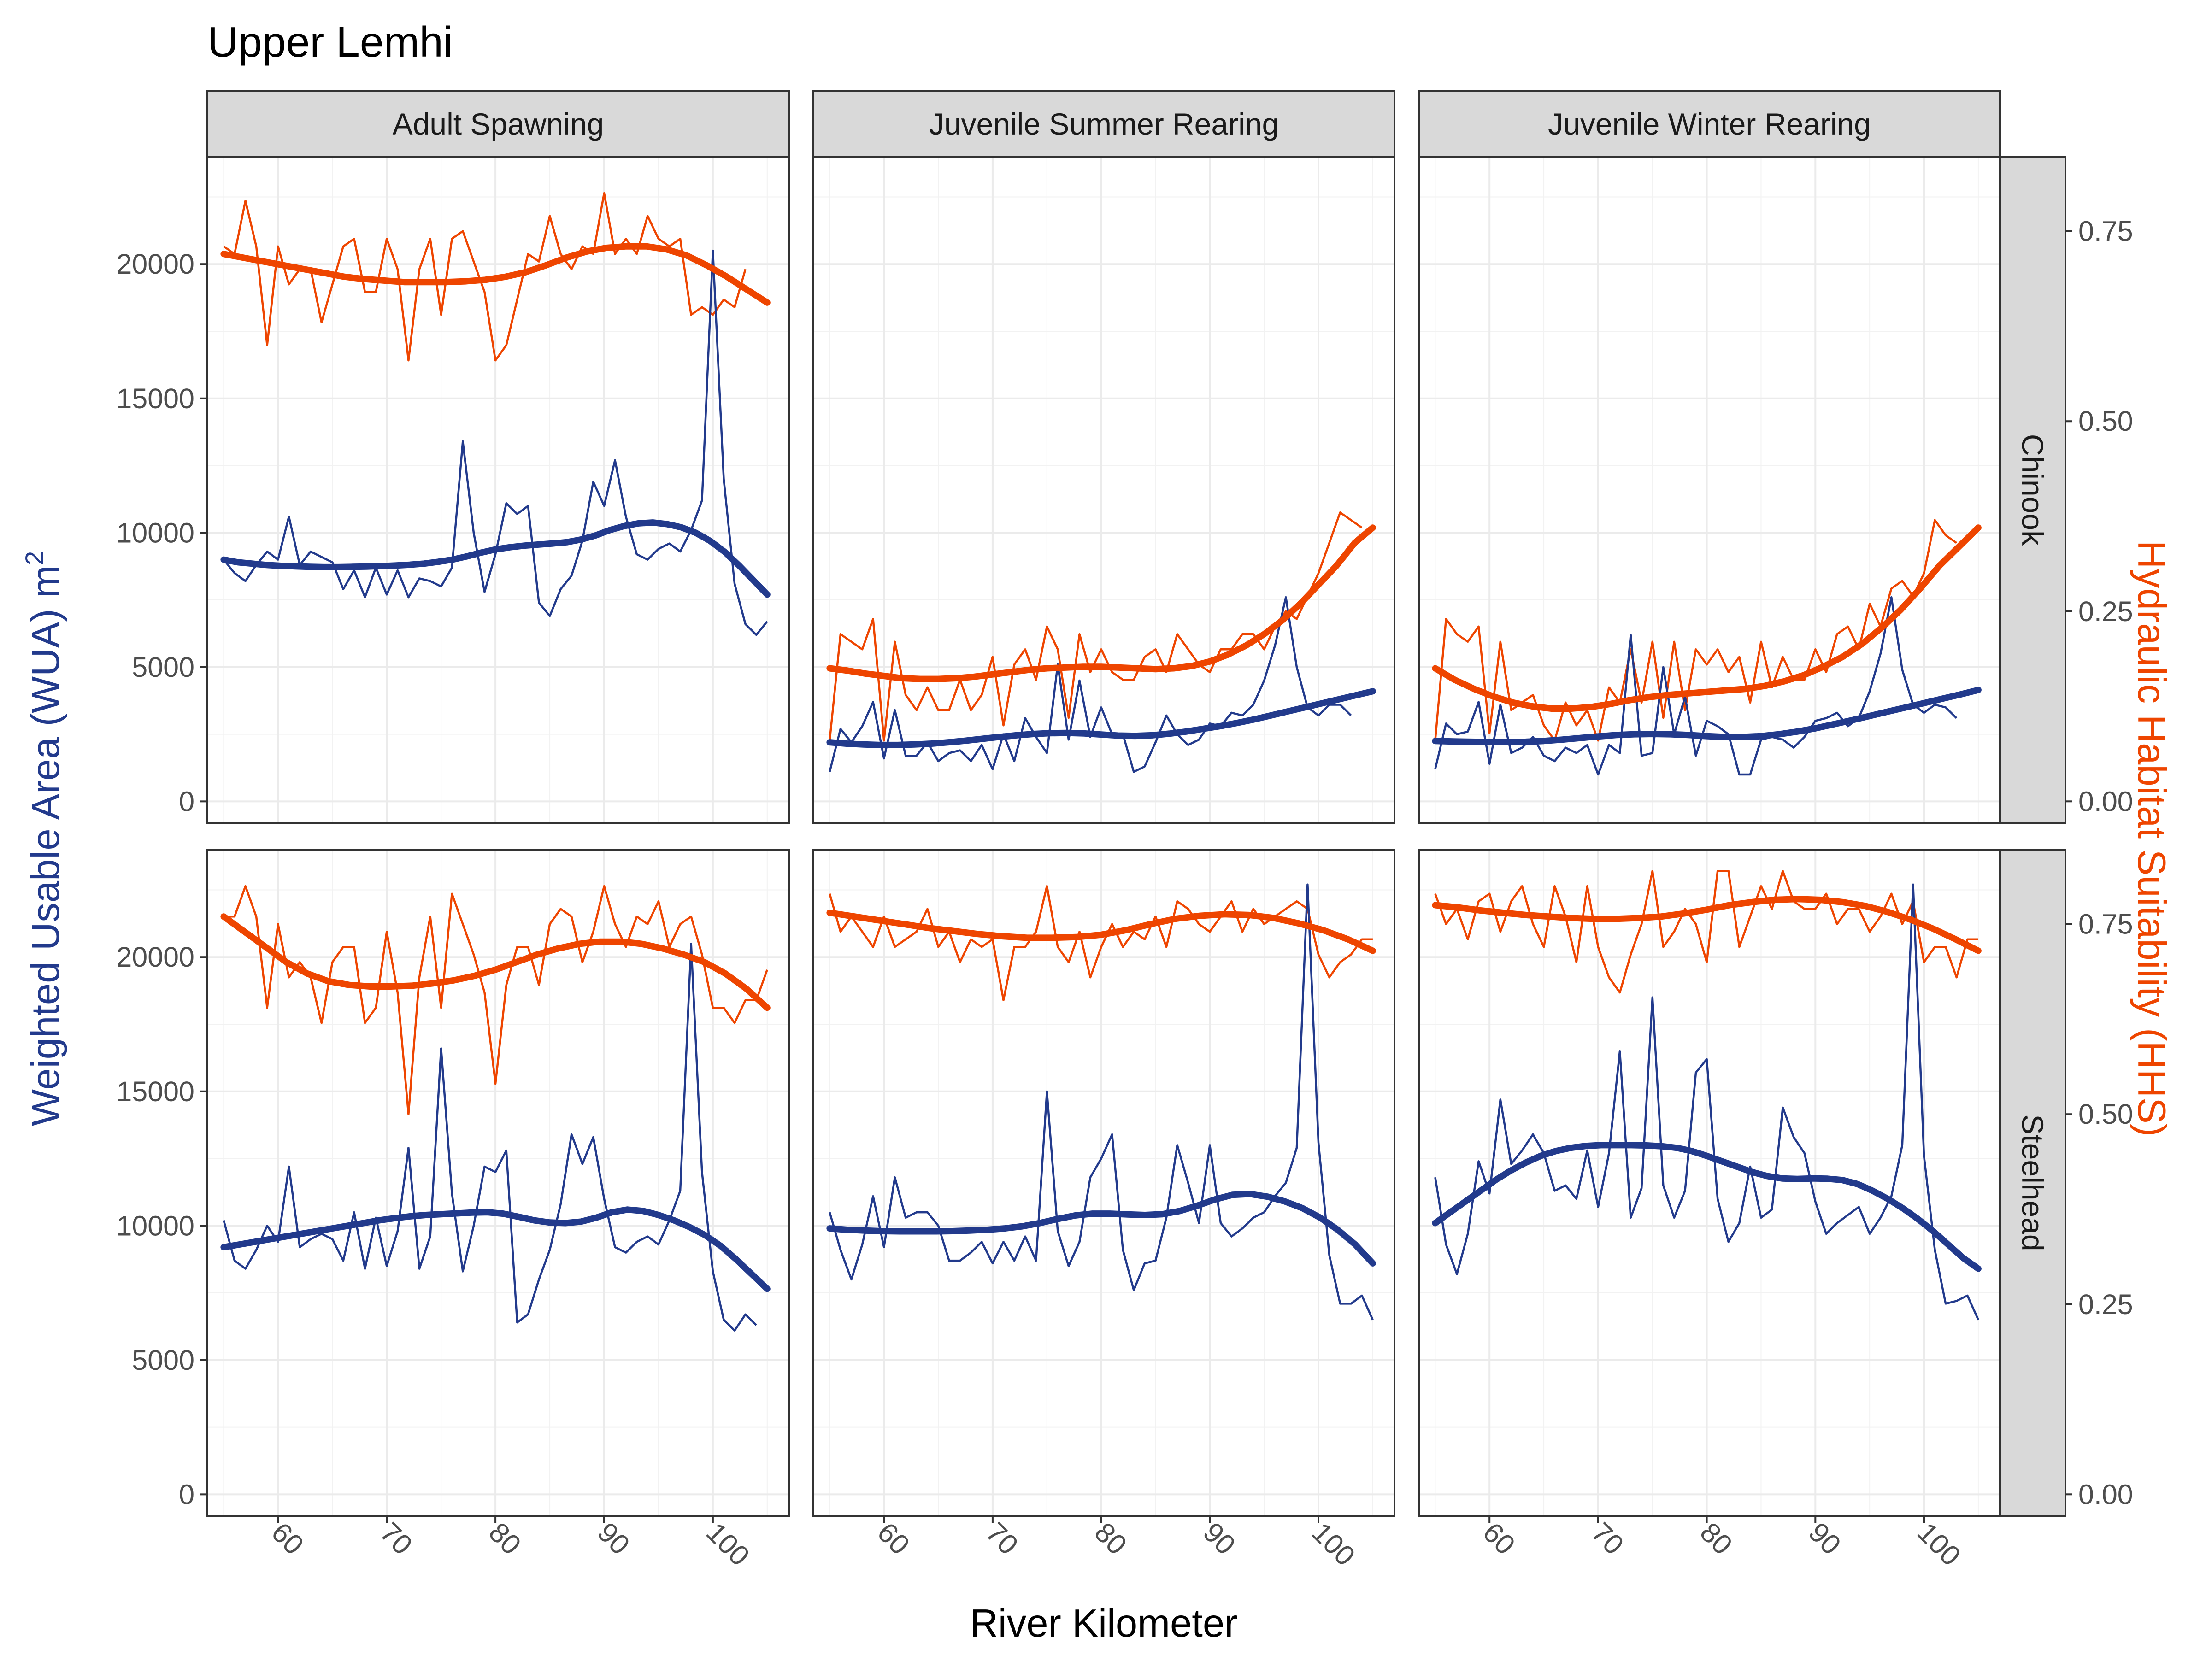 The width and height of the screenshot is (2212, 1661). I want to click on strip-column-2: Juvenile Winter Rearing, so click(1709, 124).